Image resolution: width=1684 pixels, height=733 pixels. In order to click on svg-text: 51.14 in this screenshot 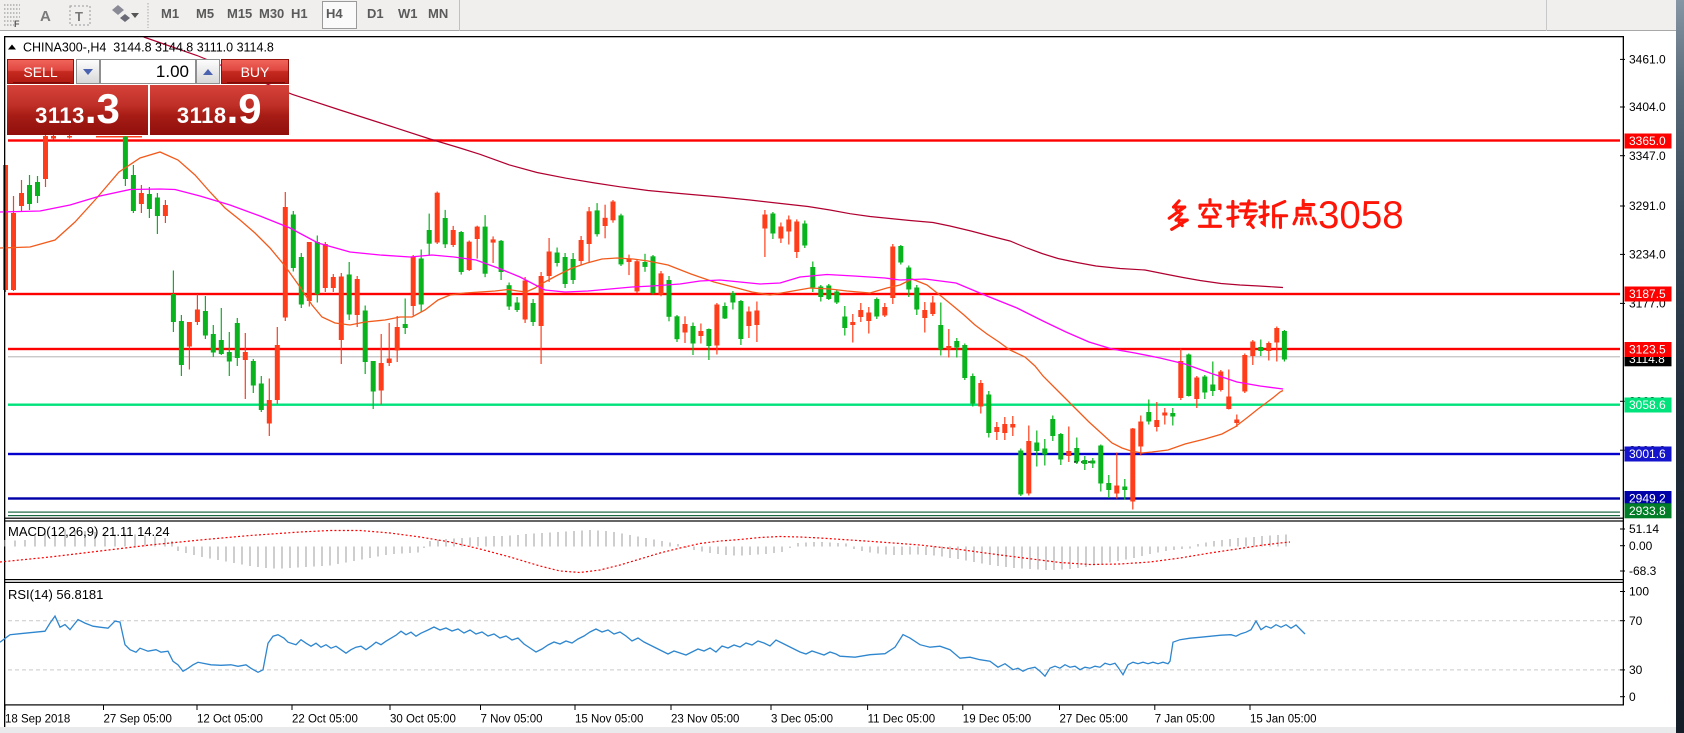, I will do `click(1644, 529)`.